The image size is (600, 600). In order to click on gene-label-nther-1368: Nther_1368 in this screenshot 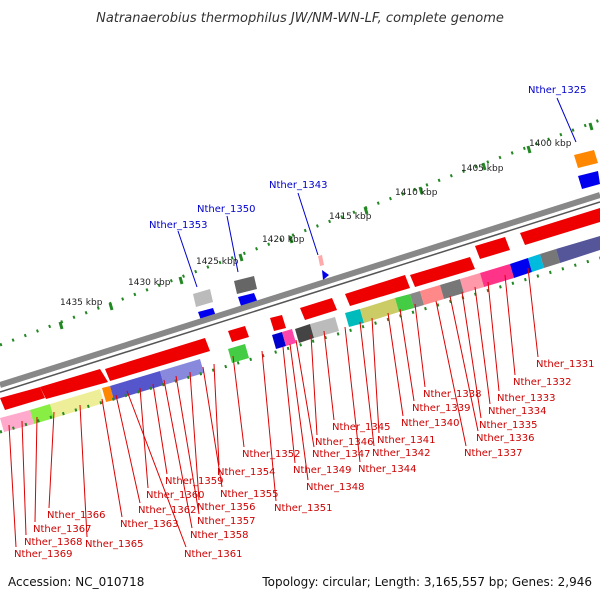, I will do `click(53, 542)`.